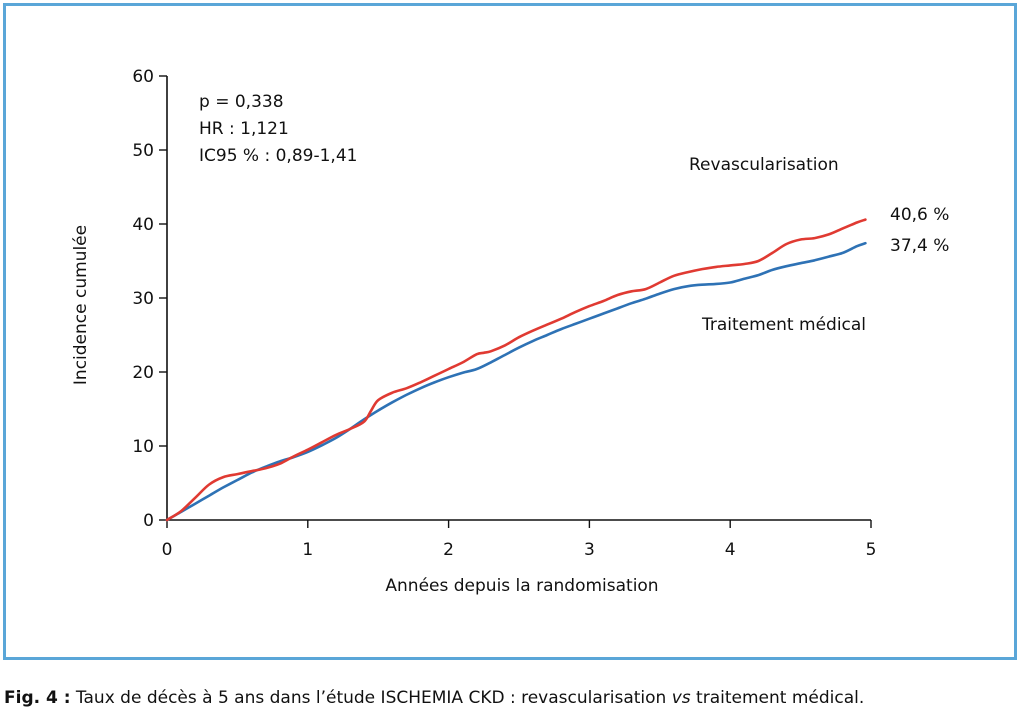  What do you see at coordinates (764, 165) in the screenshot?
I see `series-label-revascularisation: Revascularisation` at bounding box center [764, 165].